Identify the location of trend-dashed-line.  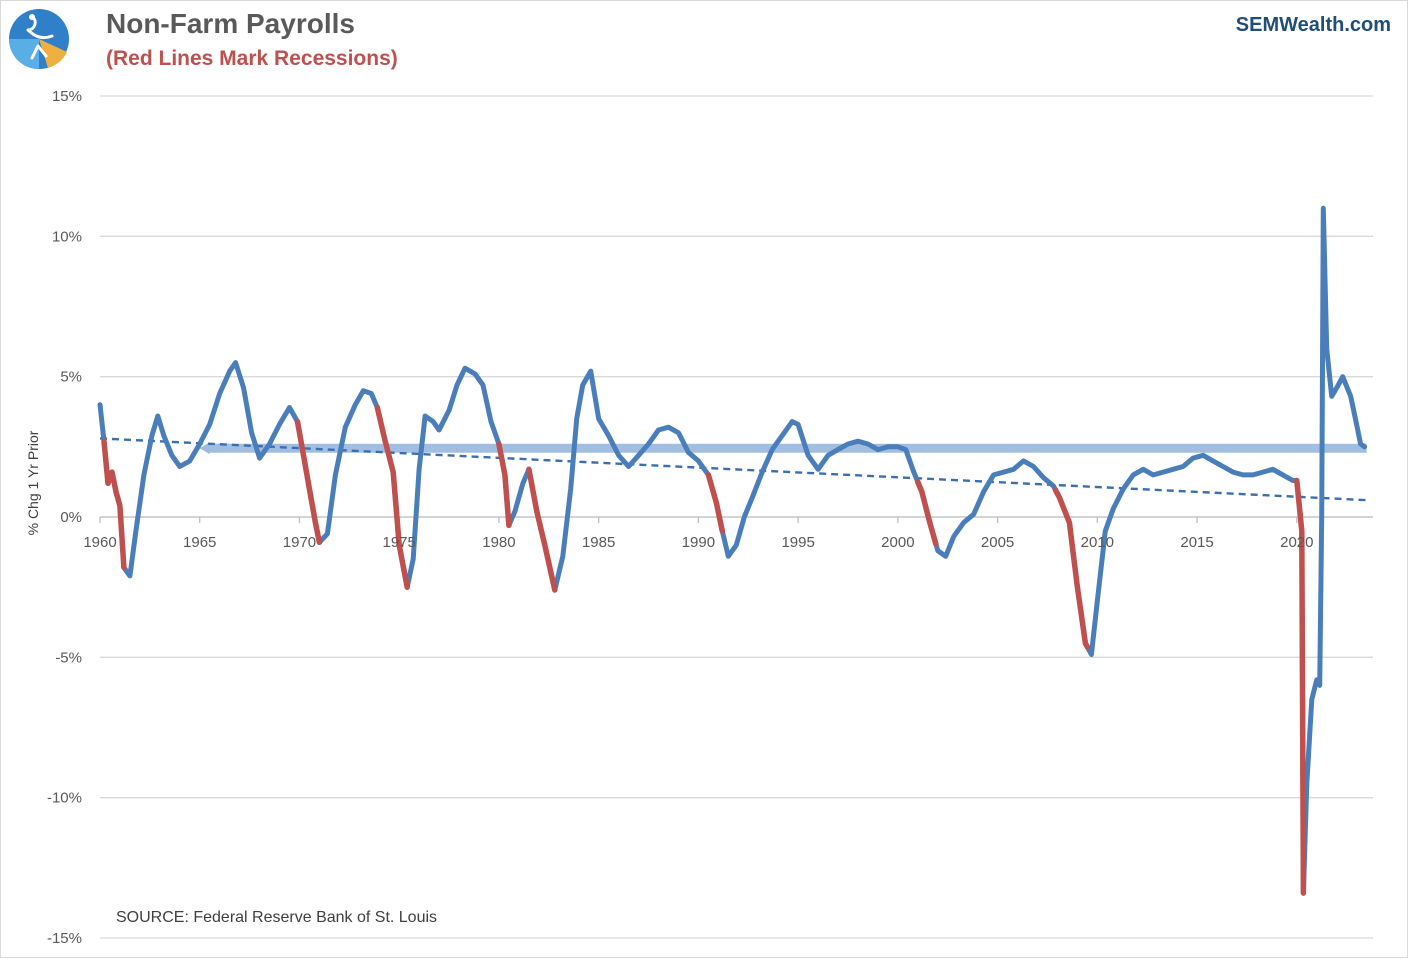
(733, 469).